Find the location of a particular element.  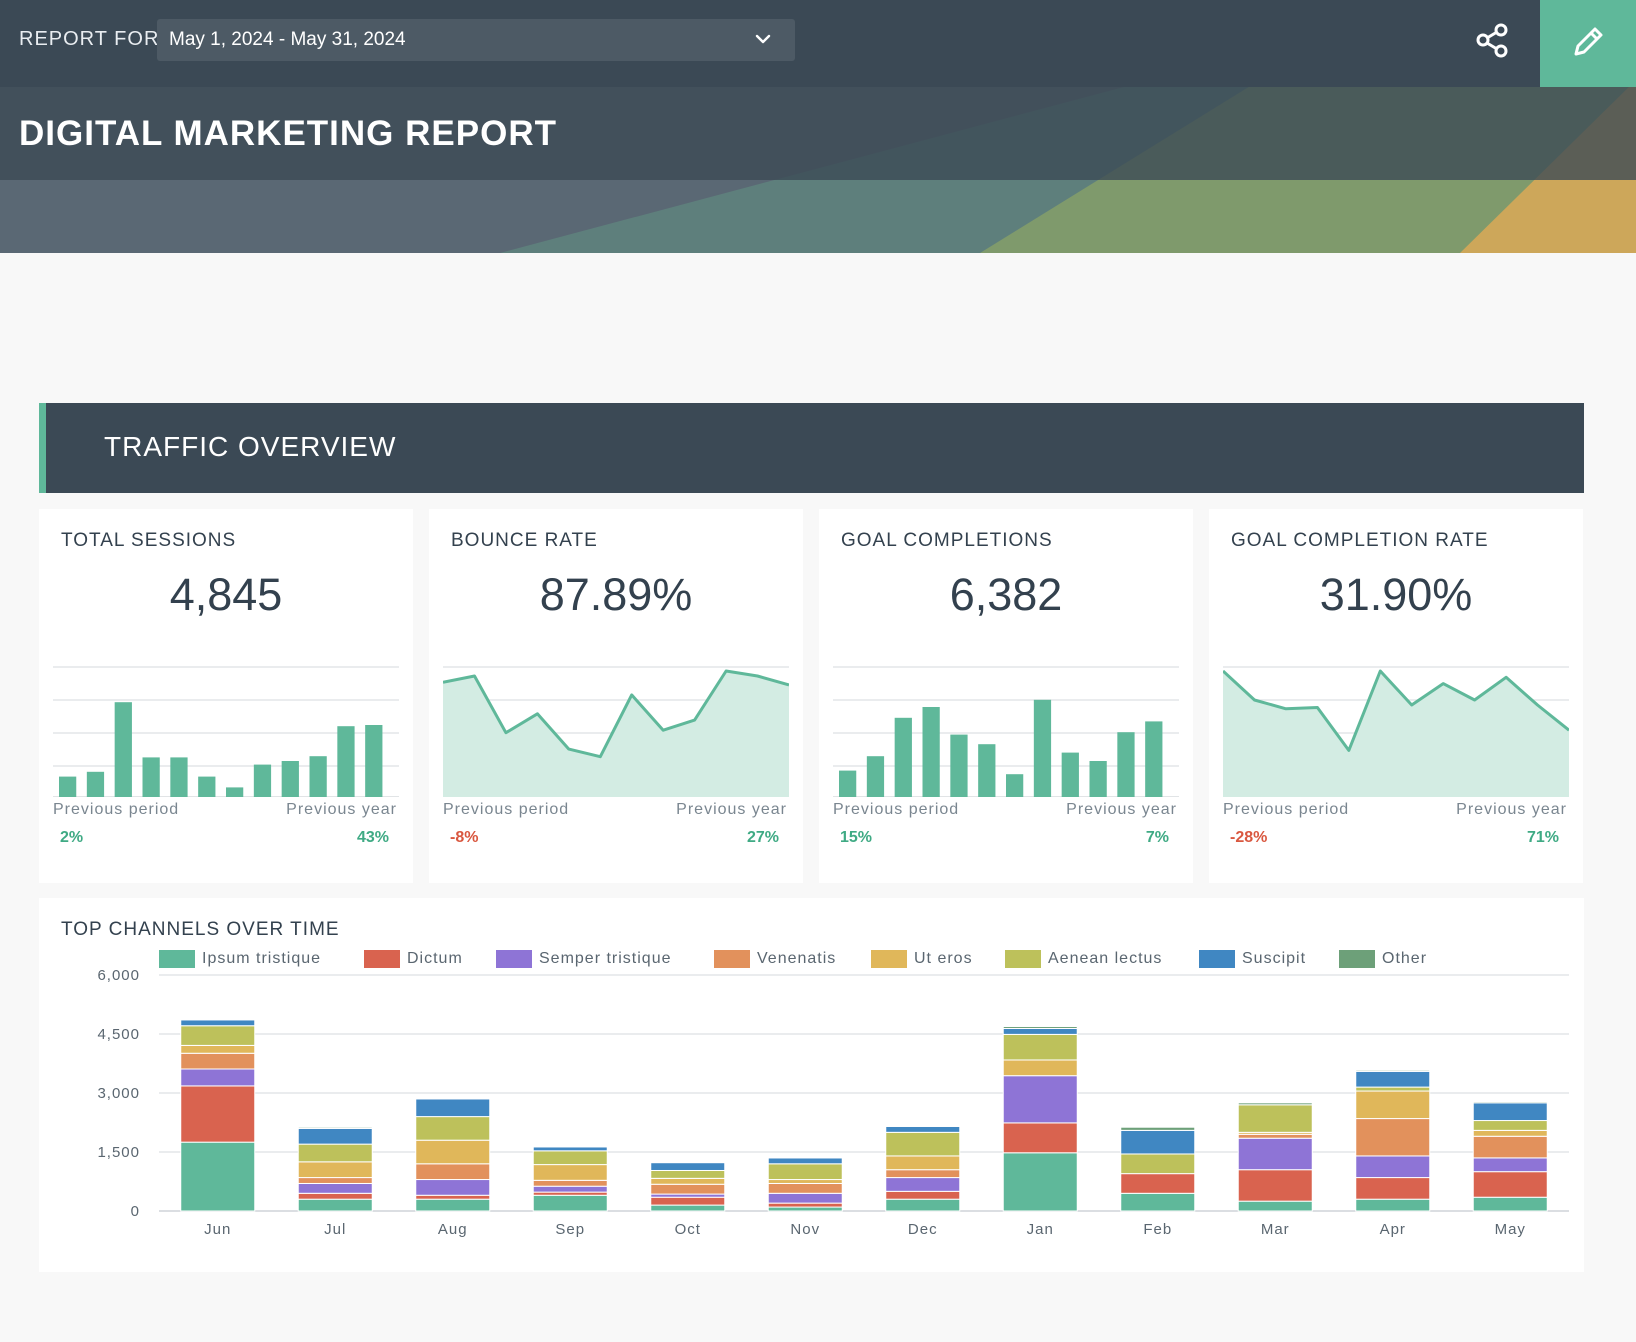

x-tick-label: Mar is located at coordinates (1275, 1229).